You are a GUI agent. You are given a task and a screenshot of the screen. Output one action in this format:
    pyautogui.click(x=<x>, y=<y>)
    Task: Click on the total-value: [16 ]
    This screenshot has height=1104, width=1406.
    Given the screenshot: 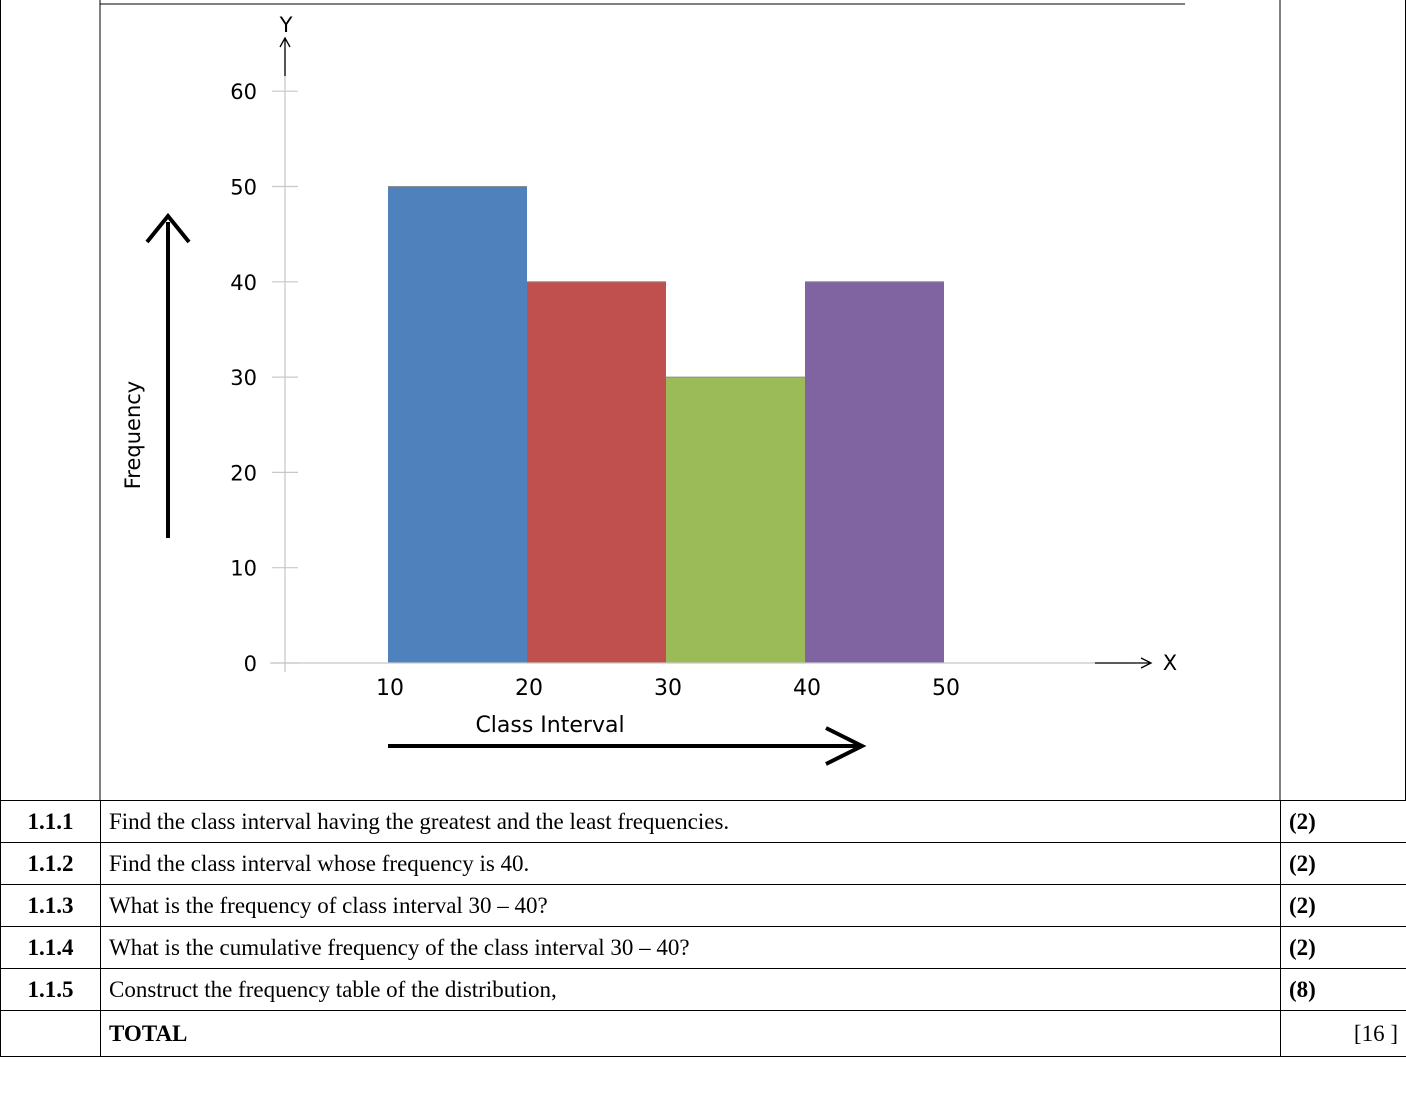 What is the action you would take?
    pyautogui.click(x=1343, y=1033)
    